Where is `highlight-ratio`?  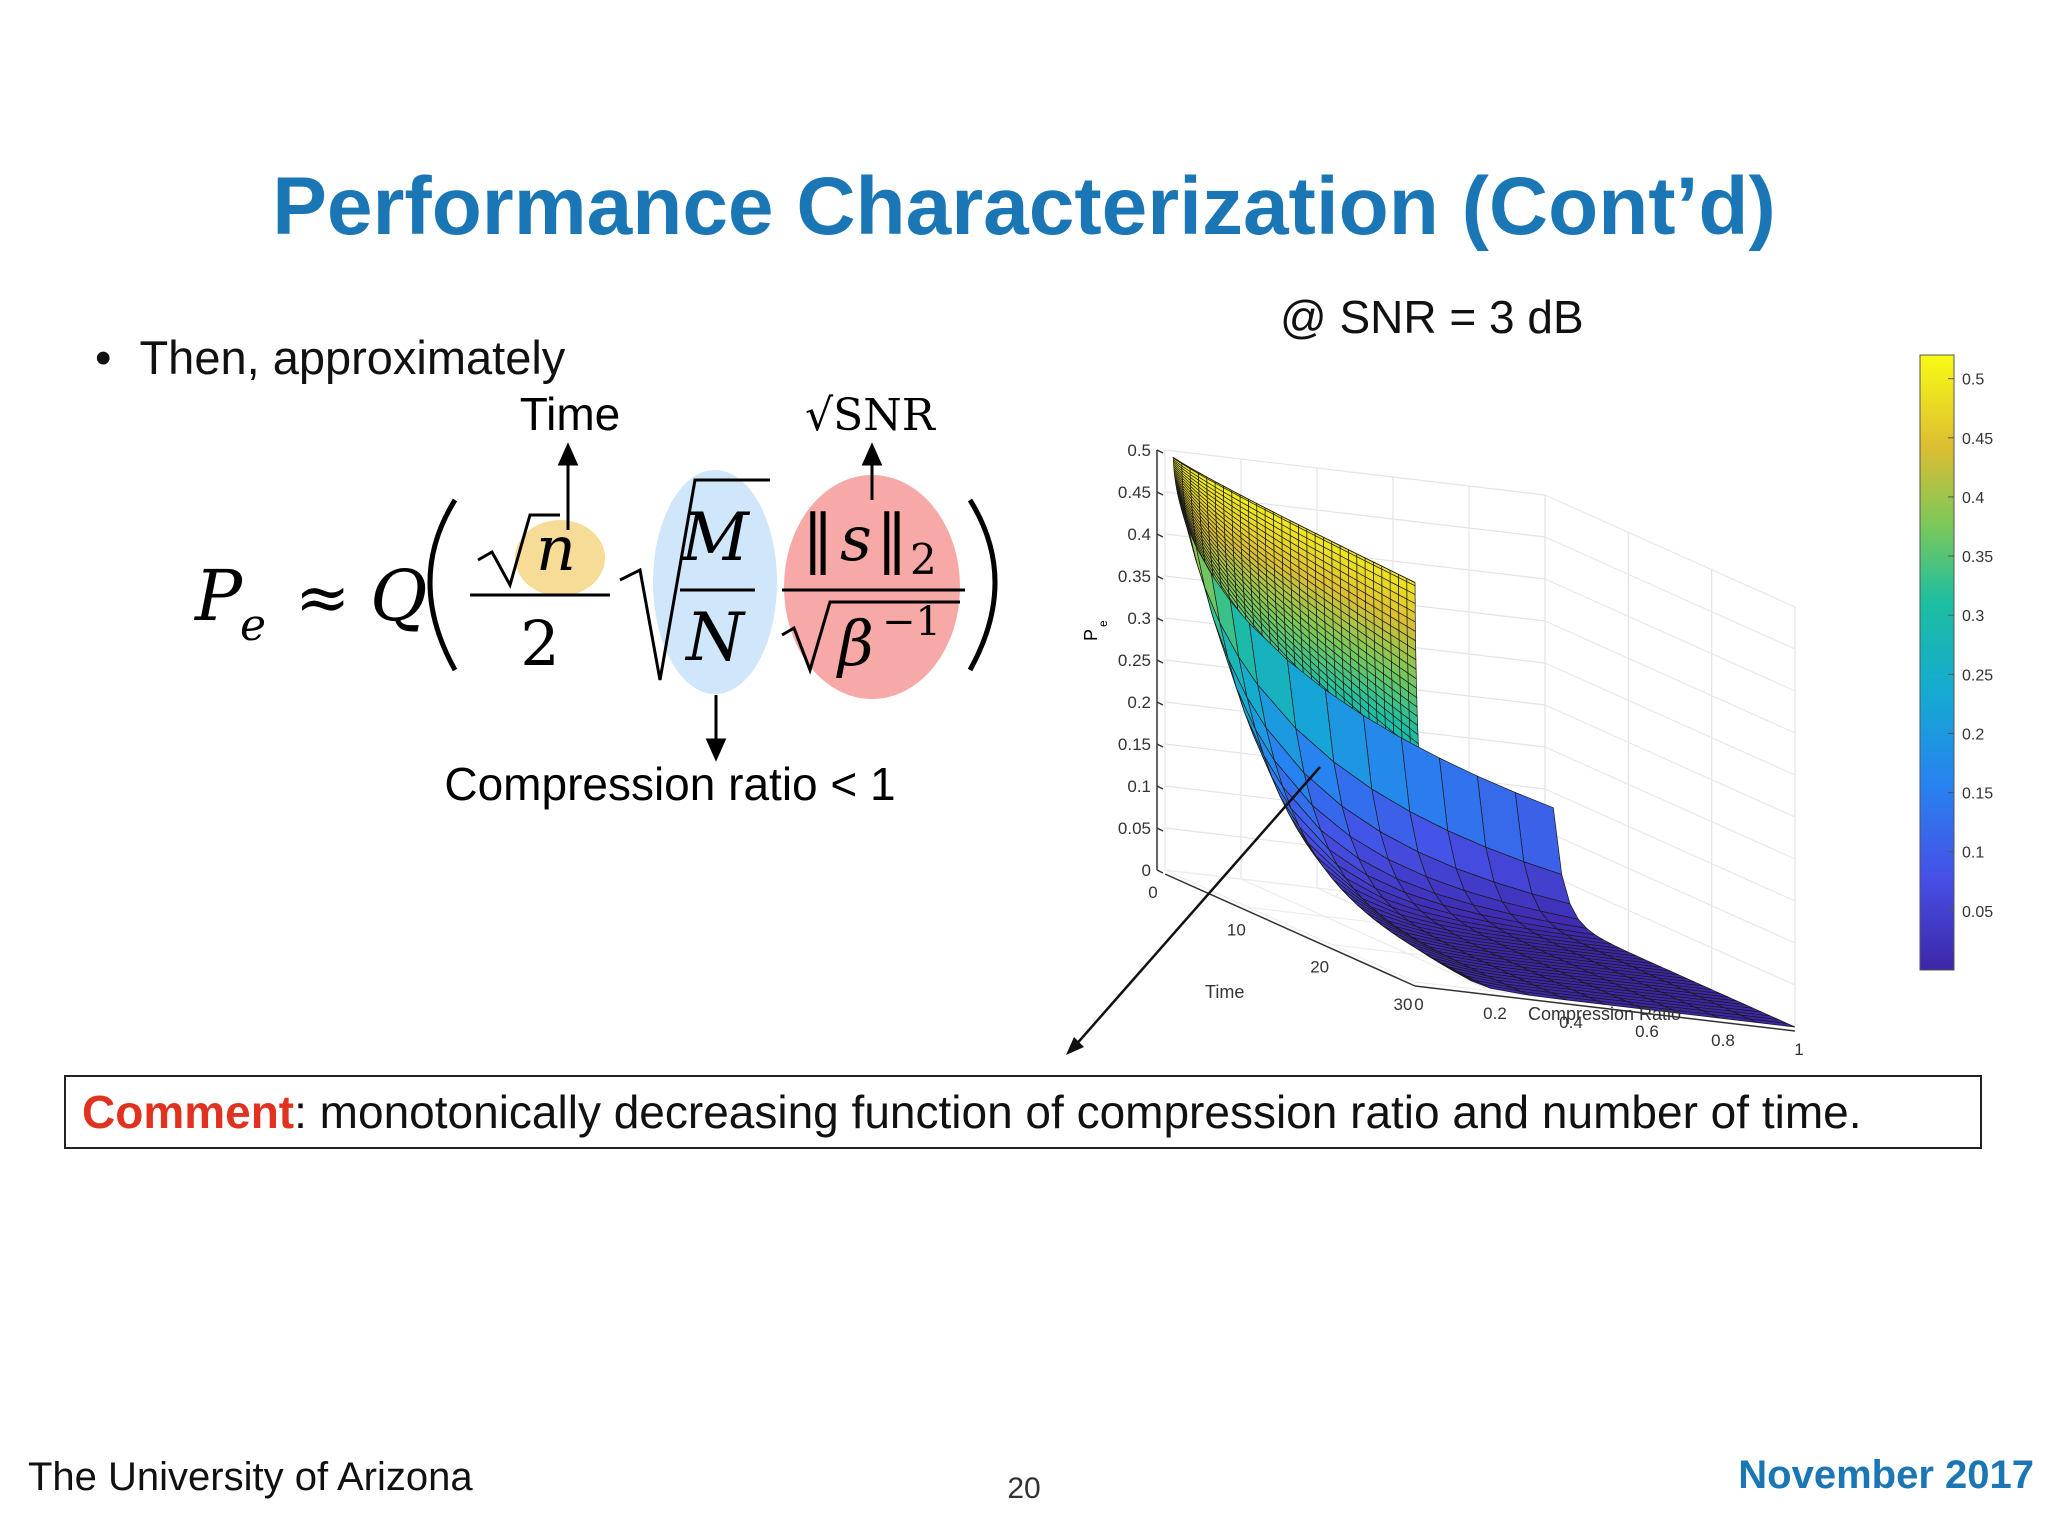 highlight-ratio is located at coordinates (715, 582).